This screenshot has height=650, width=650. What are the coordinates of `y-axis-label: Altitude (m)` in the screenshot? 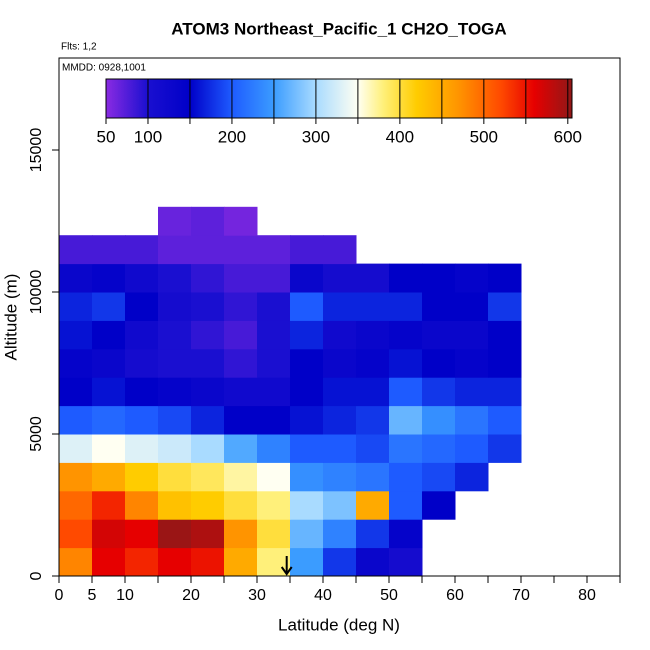 It's located at (10, 317).